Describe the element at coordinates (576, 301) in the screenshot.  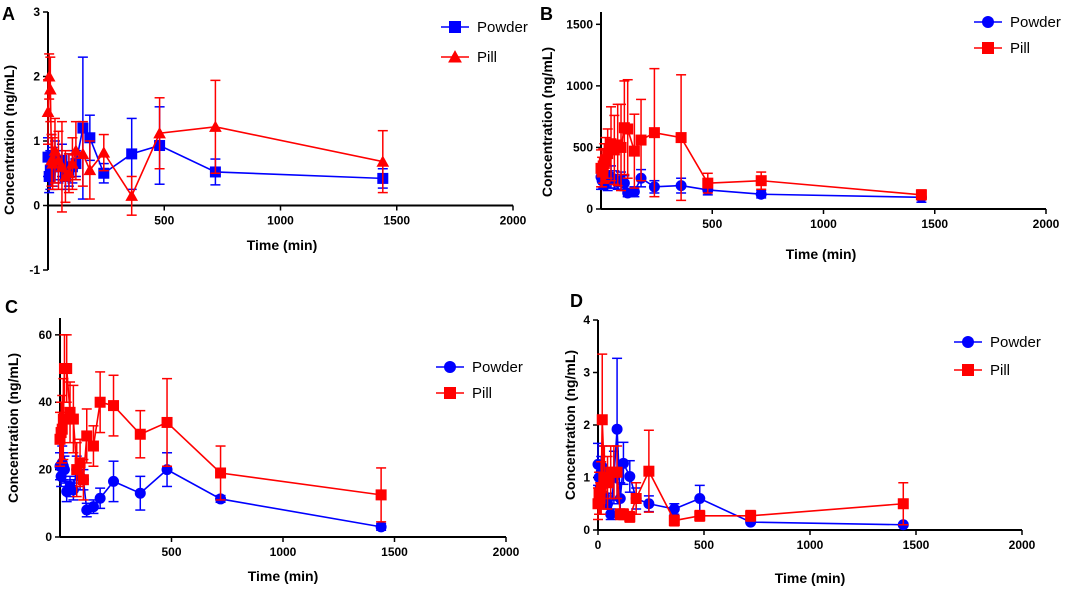
I see `panel-letter: D` at that location.